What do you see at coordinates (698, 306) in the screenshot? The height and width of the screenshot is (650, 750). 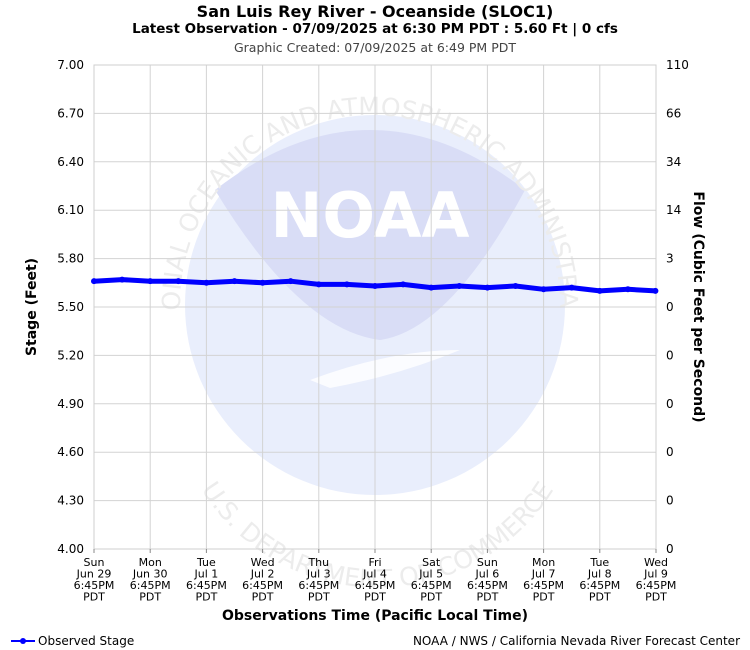 I see `y2-axis-label: Flow (Cubic Feet per Second)` at bounding box center [698, 306].